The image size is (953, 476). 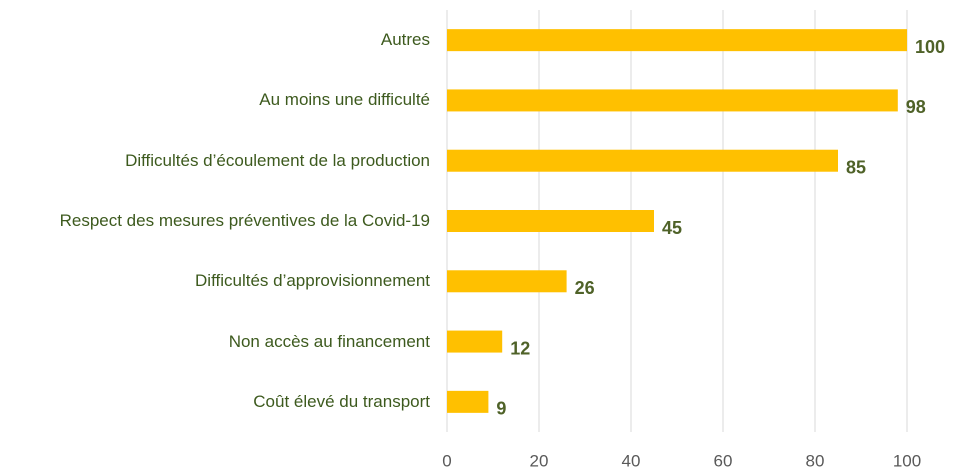 I want to click on data-label: 12, so click(x=520, y=348).